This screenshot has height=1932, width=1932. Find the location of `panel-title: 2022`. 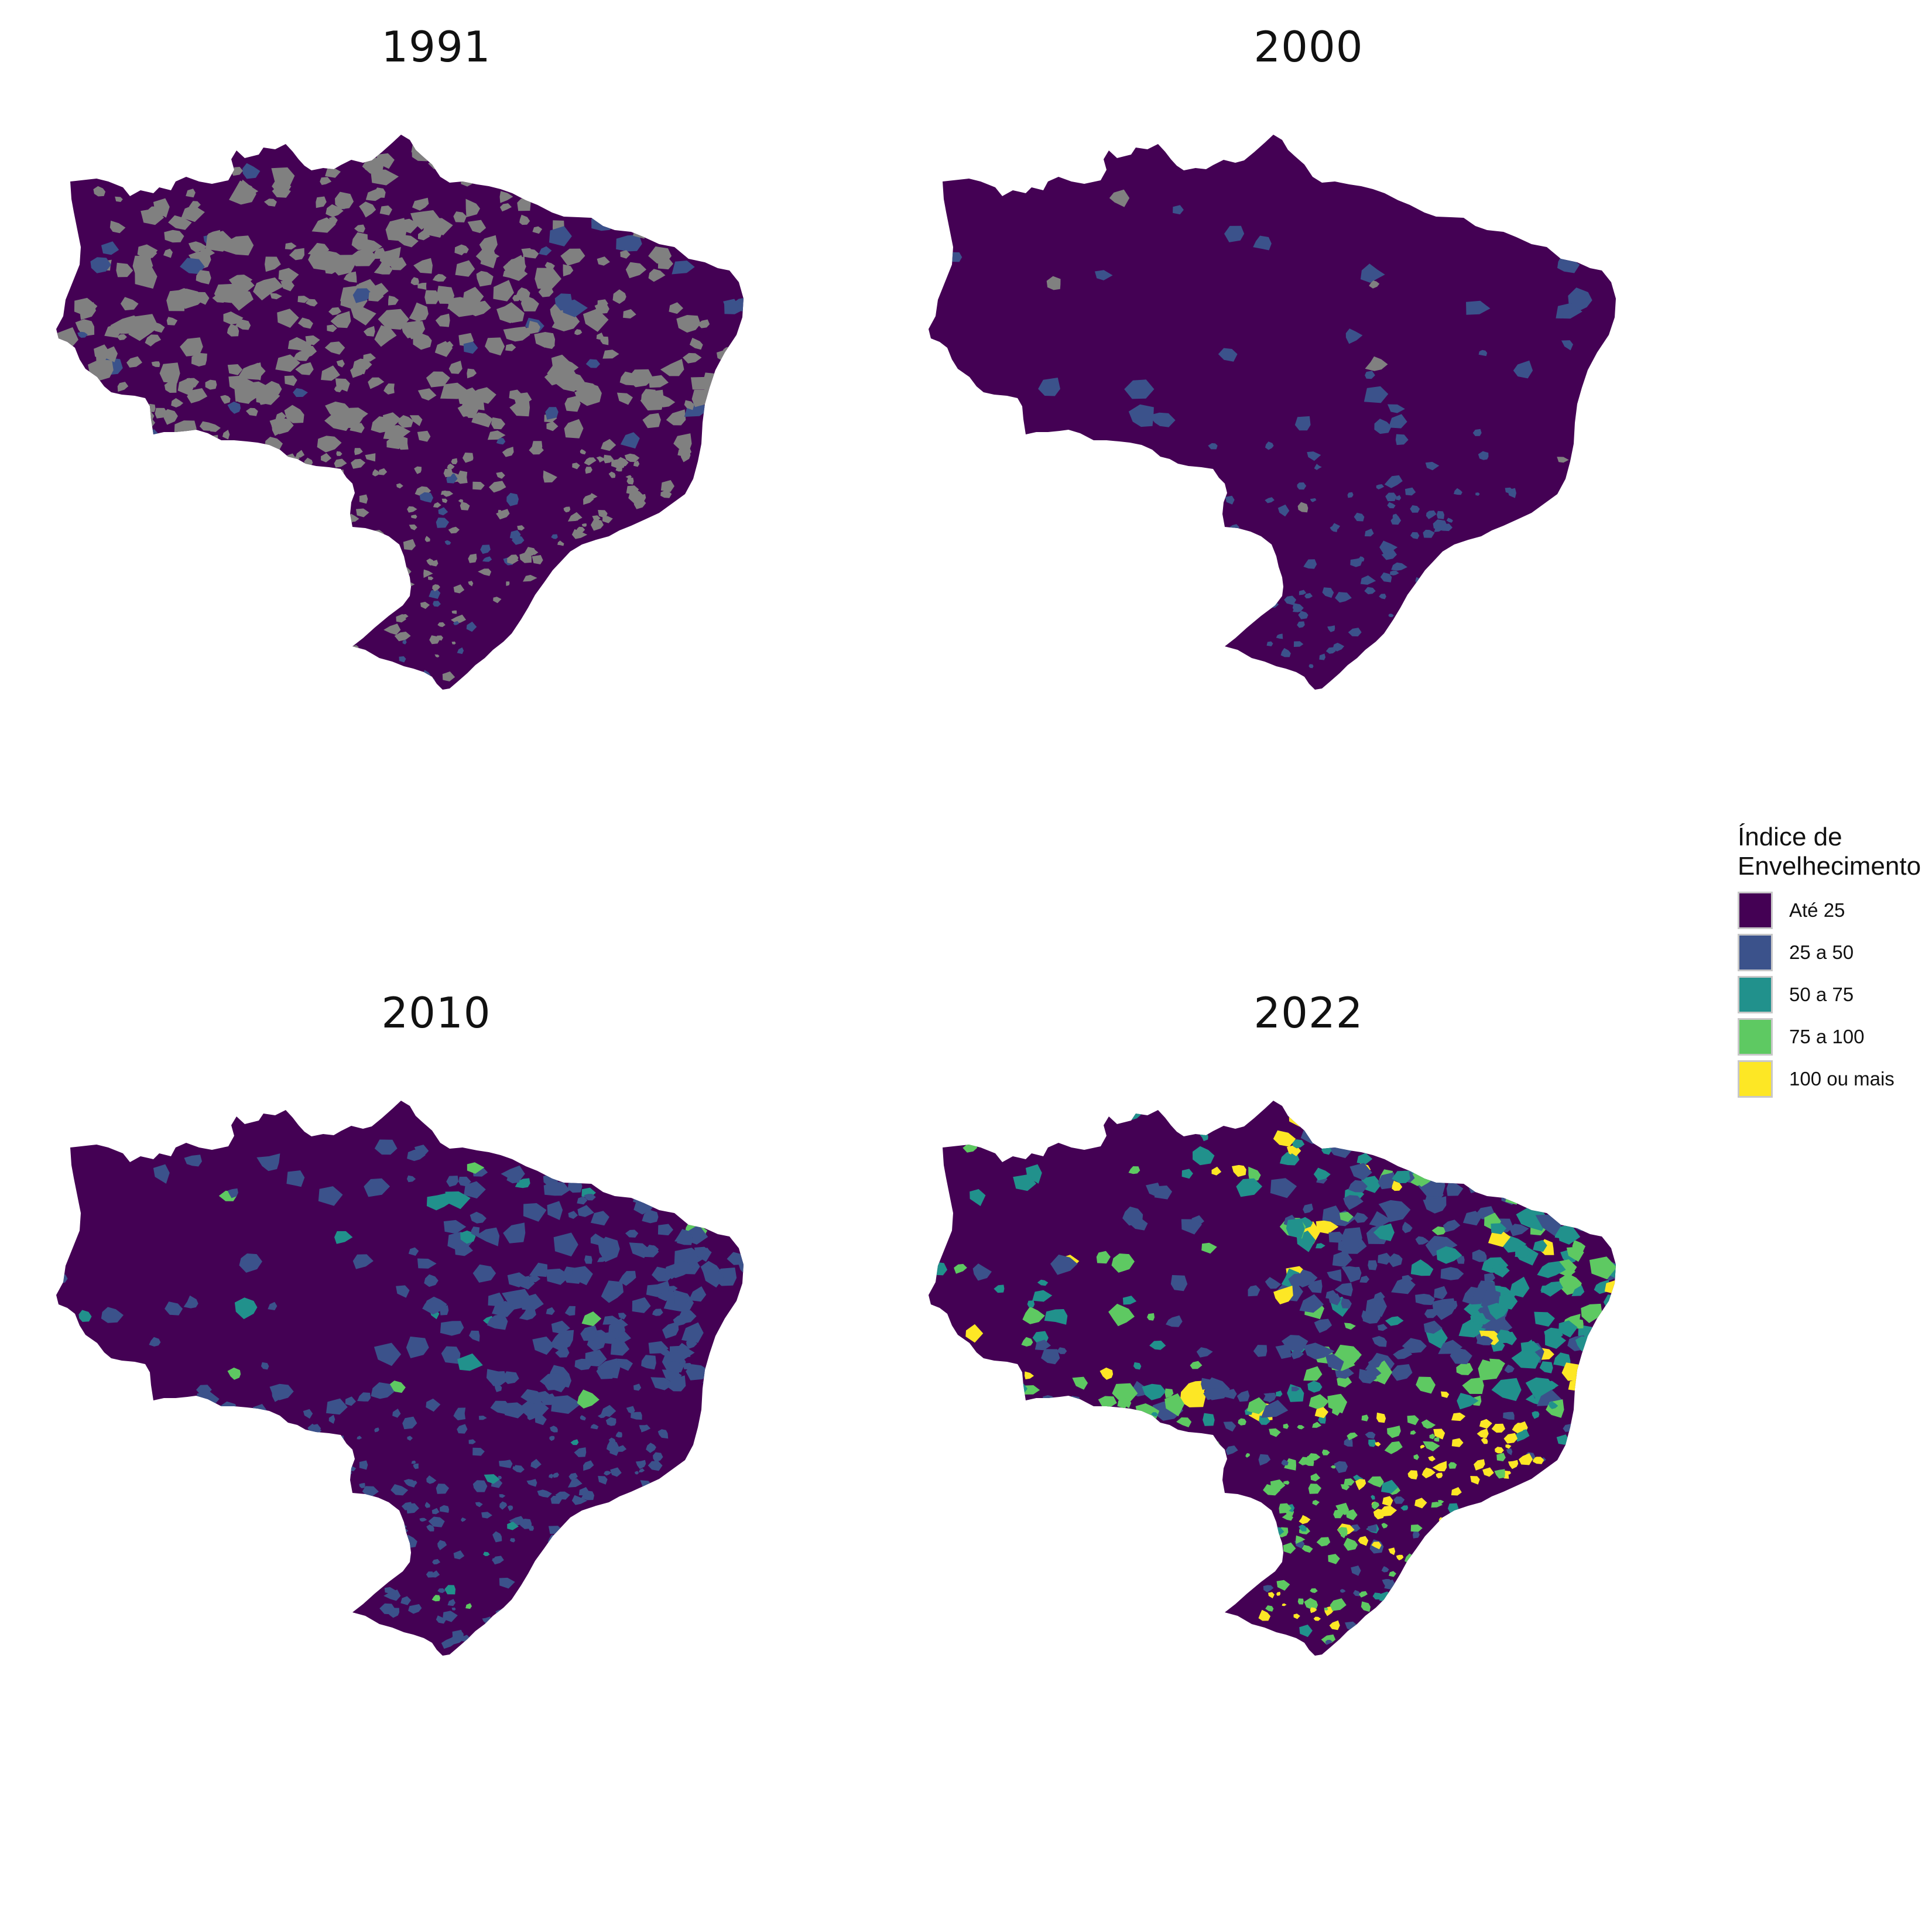

panel-title: 2022 is located at coordinates (1308, 1012).